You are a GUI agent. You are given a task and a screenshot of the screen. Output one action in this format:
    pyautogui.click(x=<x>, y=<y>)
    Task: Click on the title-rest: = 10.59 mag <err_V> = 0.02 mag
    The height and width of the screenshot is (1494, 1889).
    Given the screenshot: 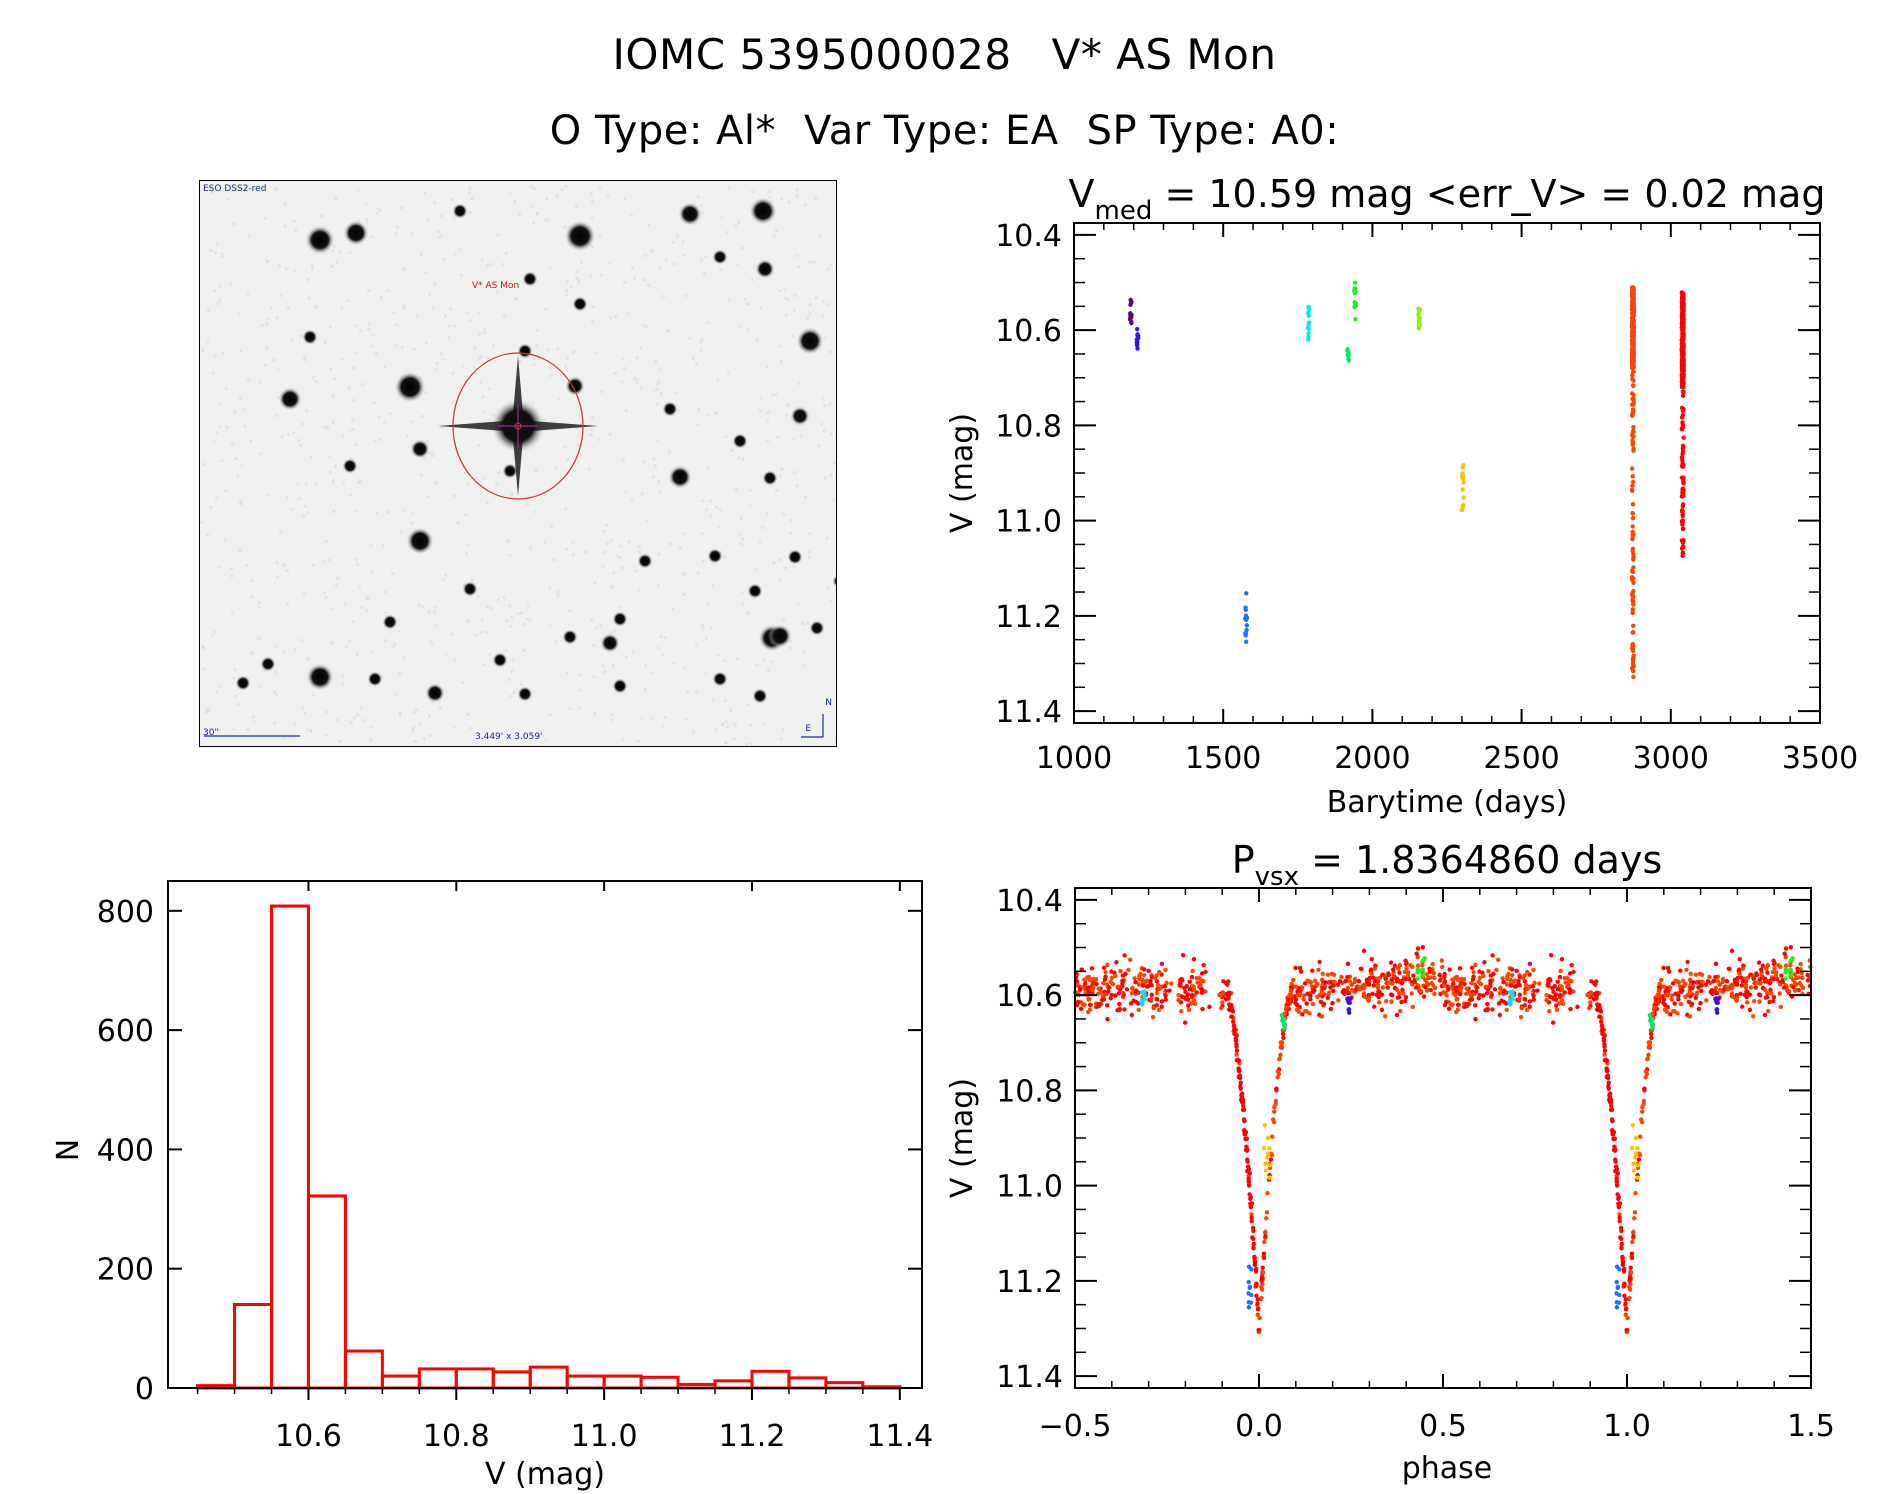 What is the action you would take?
    pyautogui.click(x=1488, y=194)
    